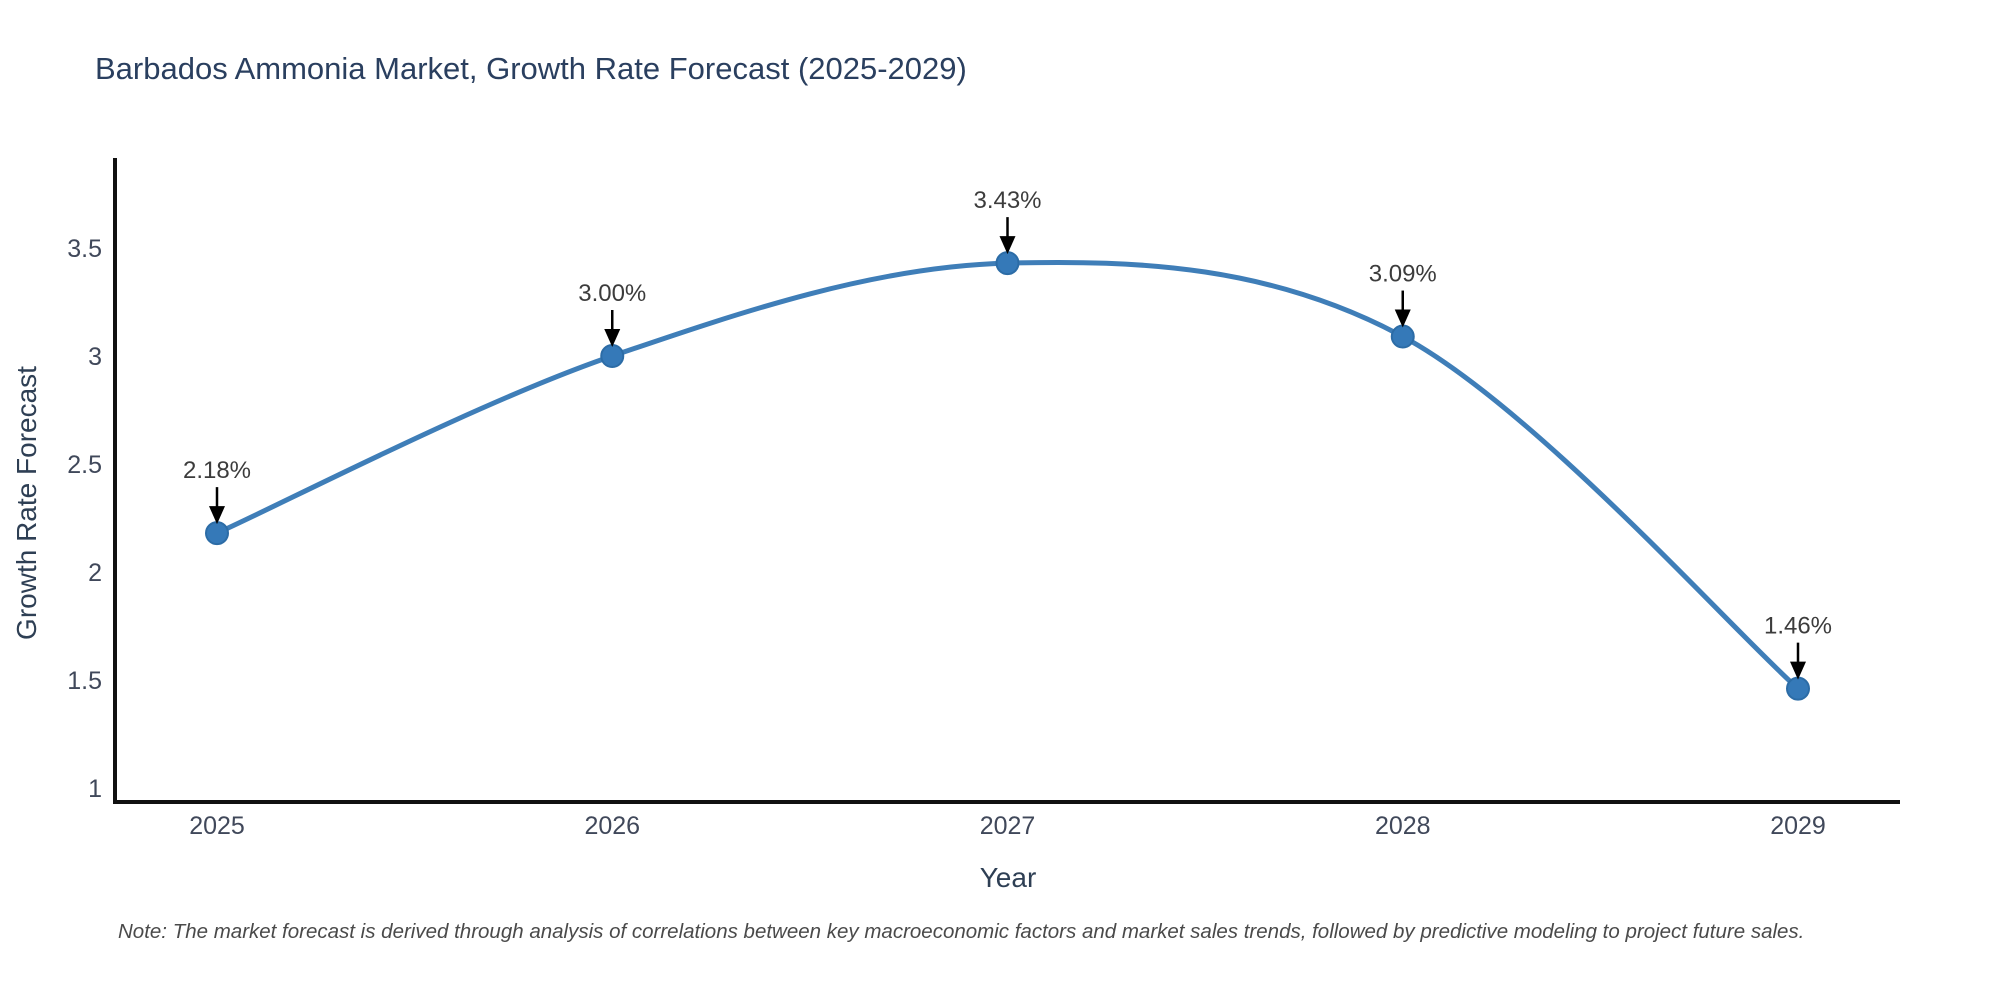 The image size is (2000, 1000). What do you see at coordinates (1798, 626) in the screenshot?
I see `data-point-label: 1.46%` at bounding box center [1798, 626].